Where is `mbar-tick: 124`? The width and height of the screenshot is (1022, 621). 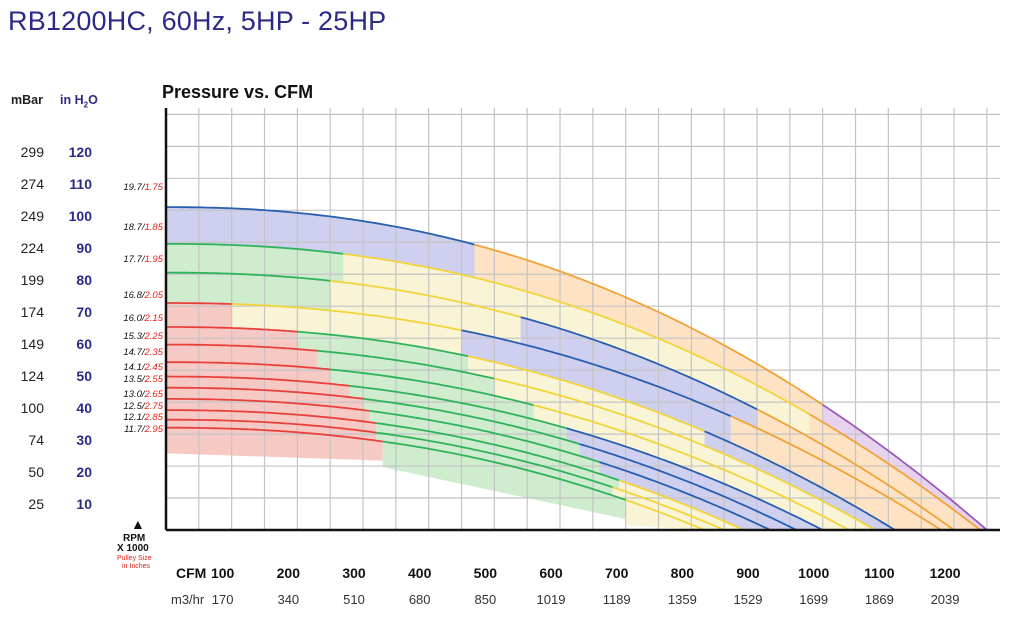
mbar-tick: 124 is located at coordinates (32, 376).